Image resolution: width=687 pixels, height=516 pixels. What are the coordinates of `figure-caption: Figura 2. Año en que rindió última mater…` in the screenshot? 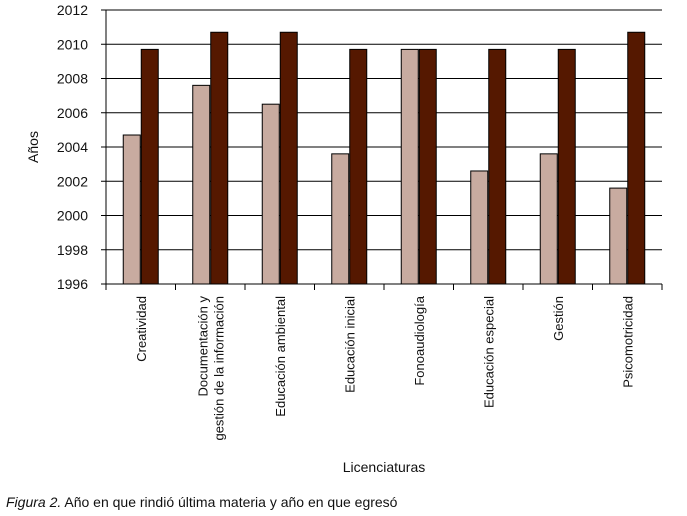 It's located at (201, 502).